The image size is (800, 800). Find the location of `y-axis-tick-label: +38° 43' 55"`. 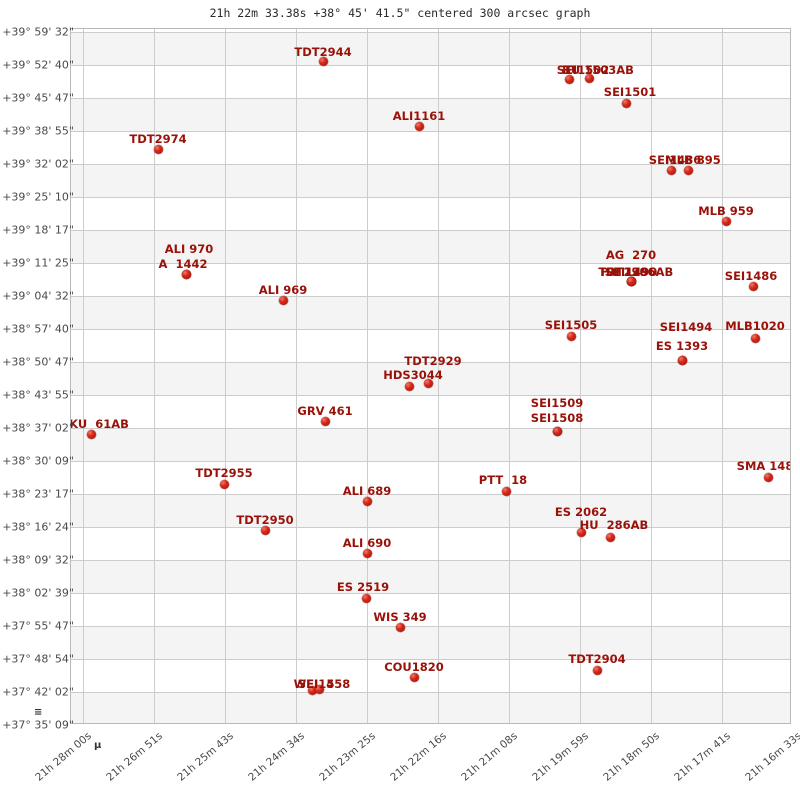

y-axis-tick-label: +38° 43' 55" is located at coordinates (38, 395).